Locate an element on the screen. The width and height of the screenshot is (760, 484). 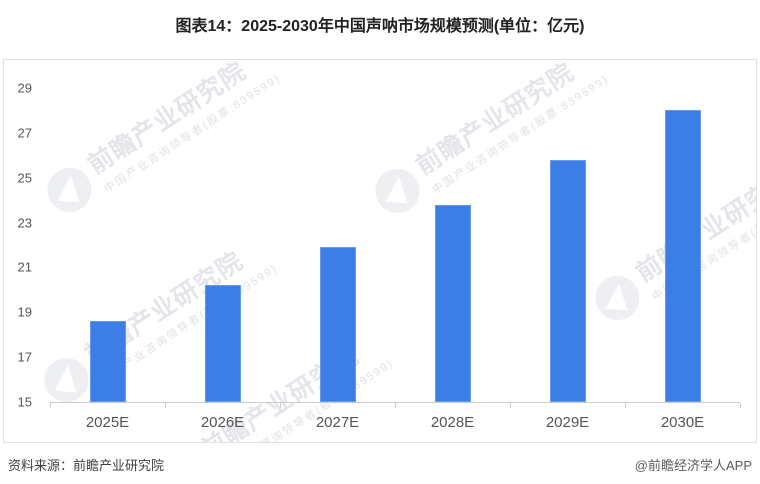
y-axis-tick-label: 21 is located at coordinates (24, 267).